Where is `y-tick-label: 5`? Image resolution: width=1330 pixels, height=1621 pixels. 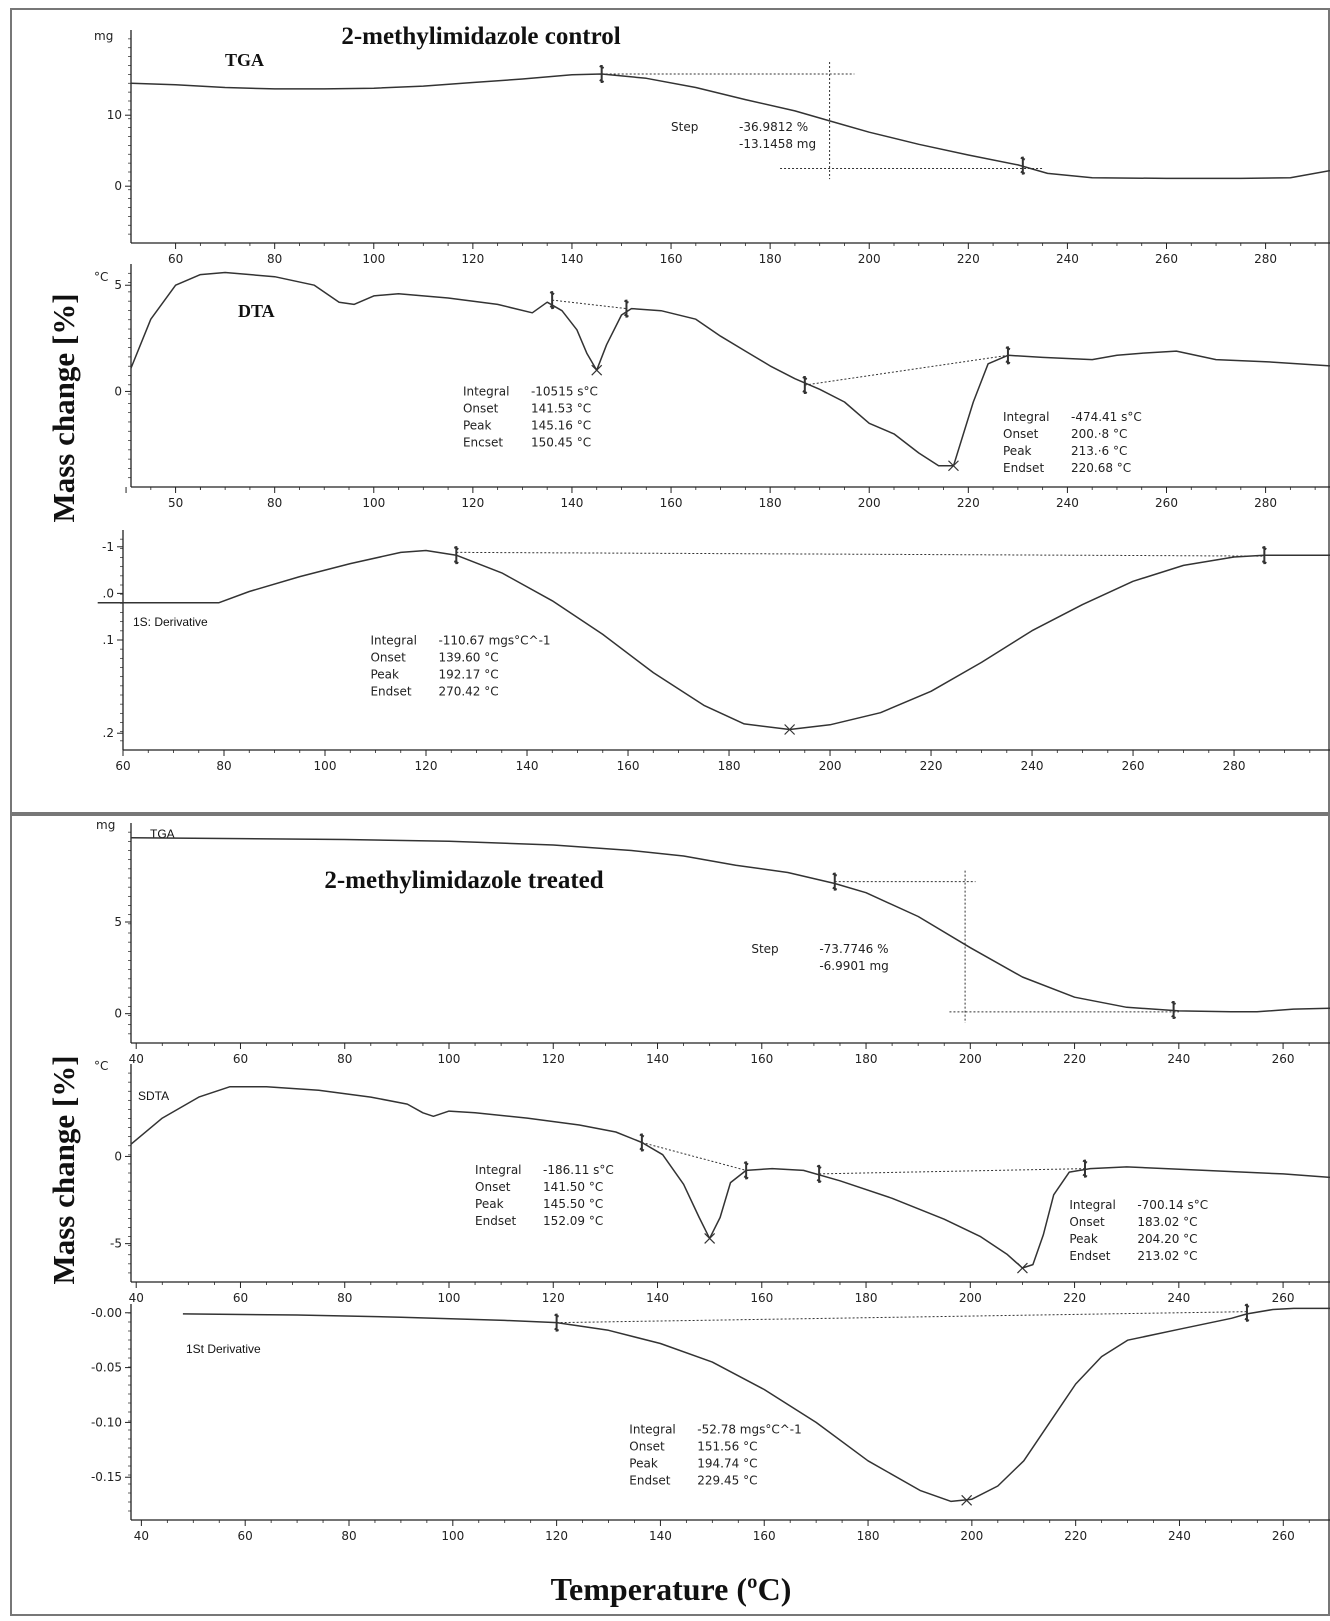
y-tick-label: 5 is located at coordinates (118, 922).